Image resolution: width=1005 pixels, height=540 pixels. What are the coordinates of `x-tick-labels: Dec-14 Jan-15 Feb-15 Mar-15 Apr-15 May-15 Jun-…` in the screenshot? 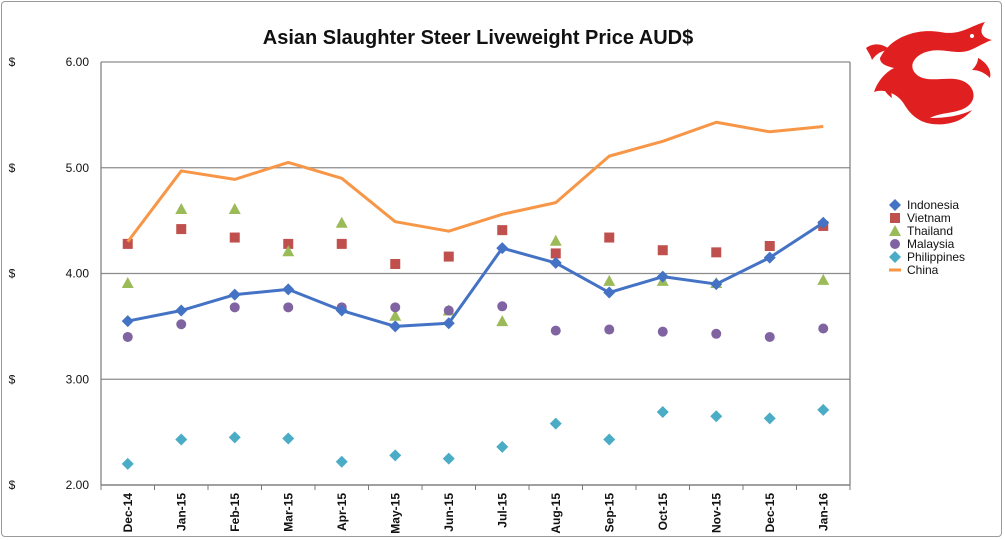 It's located at (476, 513).